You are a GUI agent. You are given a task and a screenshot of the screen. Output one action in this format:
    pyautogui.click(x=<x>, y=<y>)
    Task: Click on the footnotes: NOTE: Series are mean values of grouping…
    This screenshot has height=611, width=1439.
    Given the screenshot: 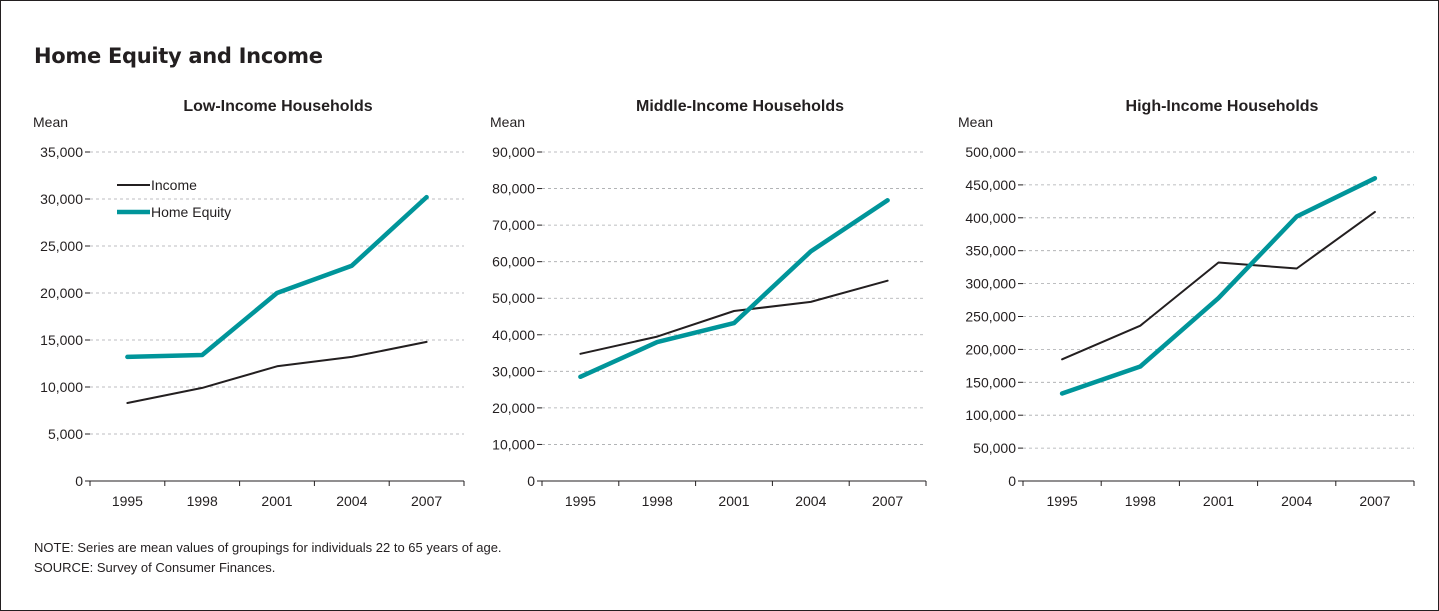 What is the action you would take?
    pyautogui.click(x=268, y=558)
    